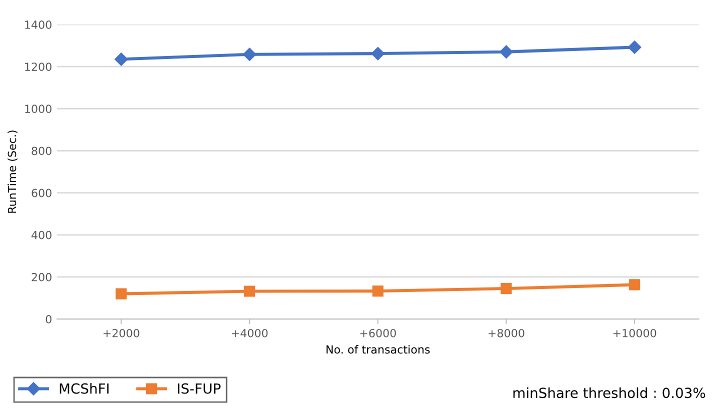  Describe the element at coordinates (378, 333) in the screenshot. I see `x-tick-label: +6000` at that location.